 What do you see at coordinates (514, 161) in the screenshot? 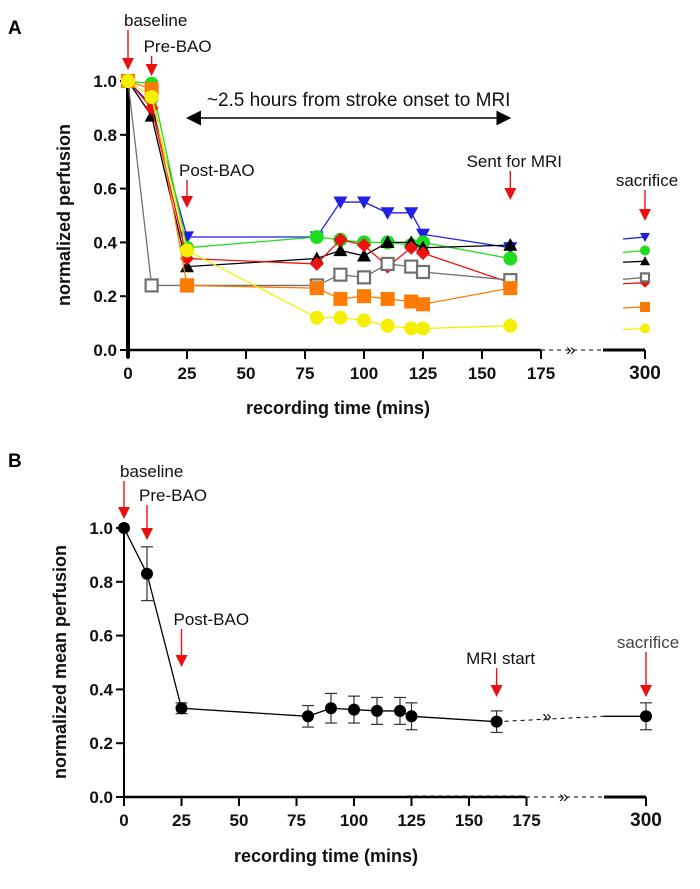
I see `annotation-label: Sent for MRI` at bounding box center [514, 161].